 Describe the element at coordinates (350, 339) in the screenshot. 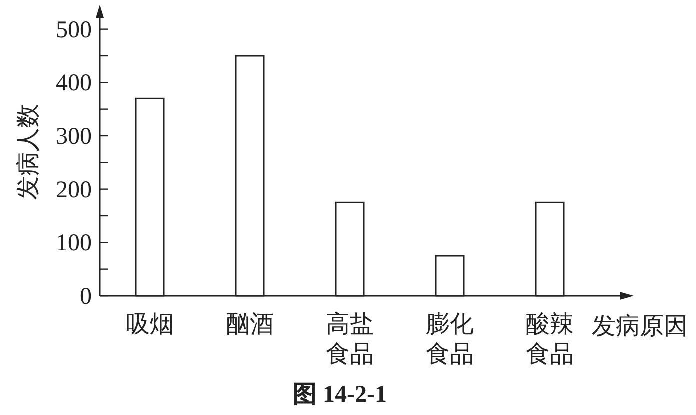

I see `x-tick-label: 高盐食品` at that location.